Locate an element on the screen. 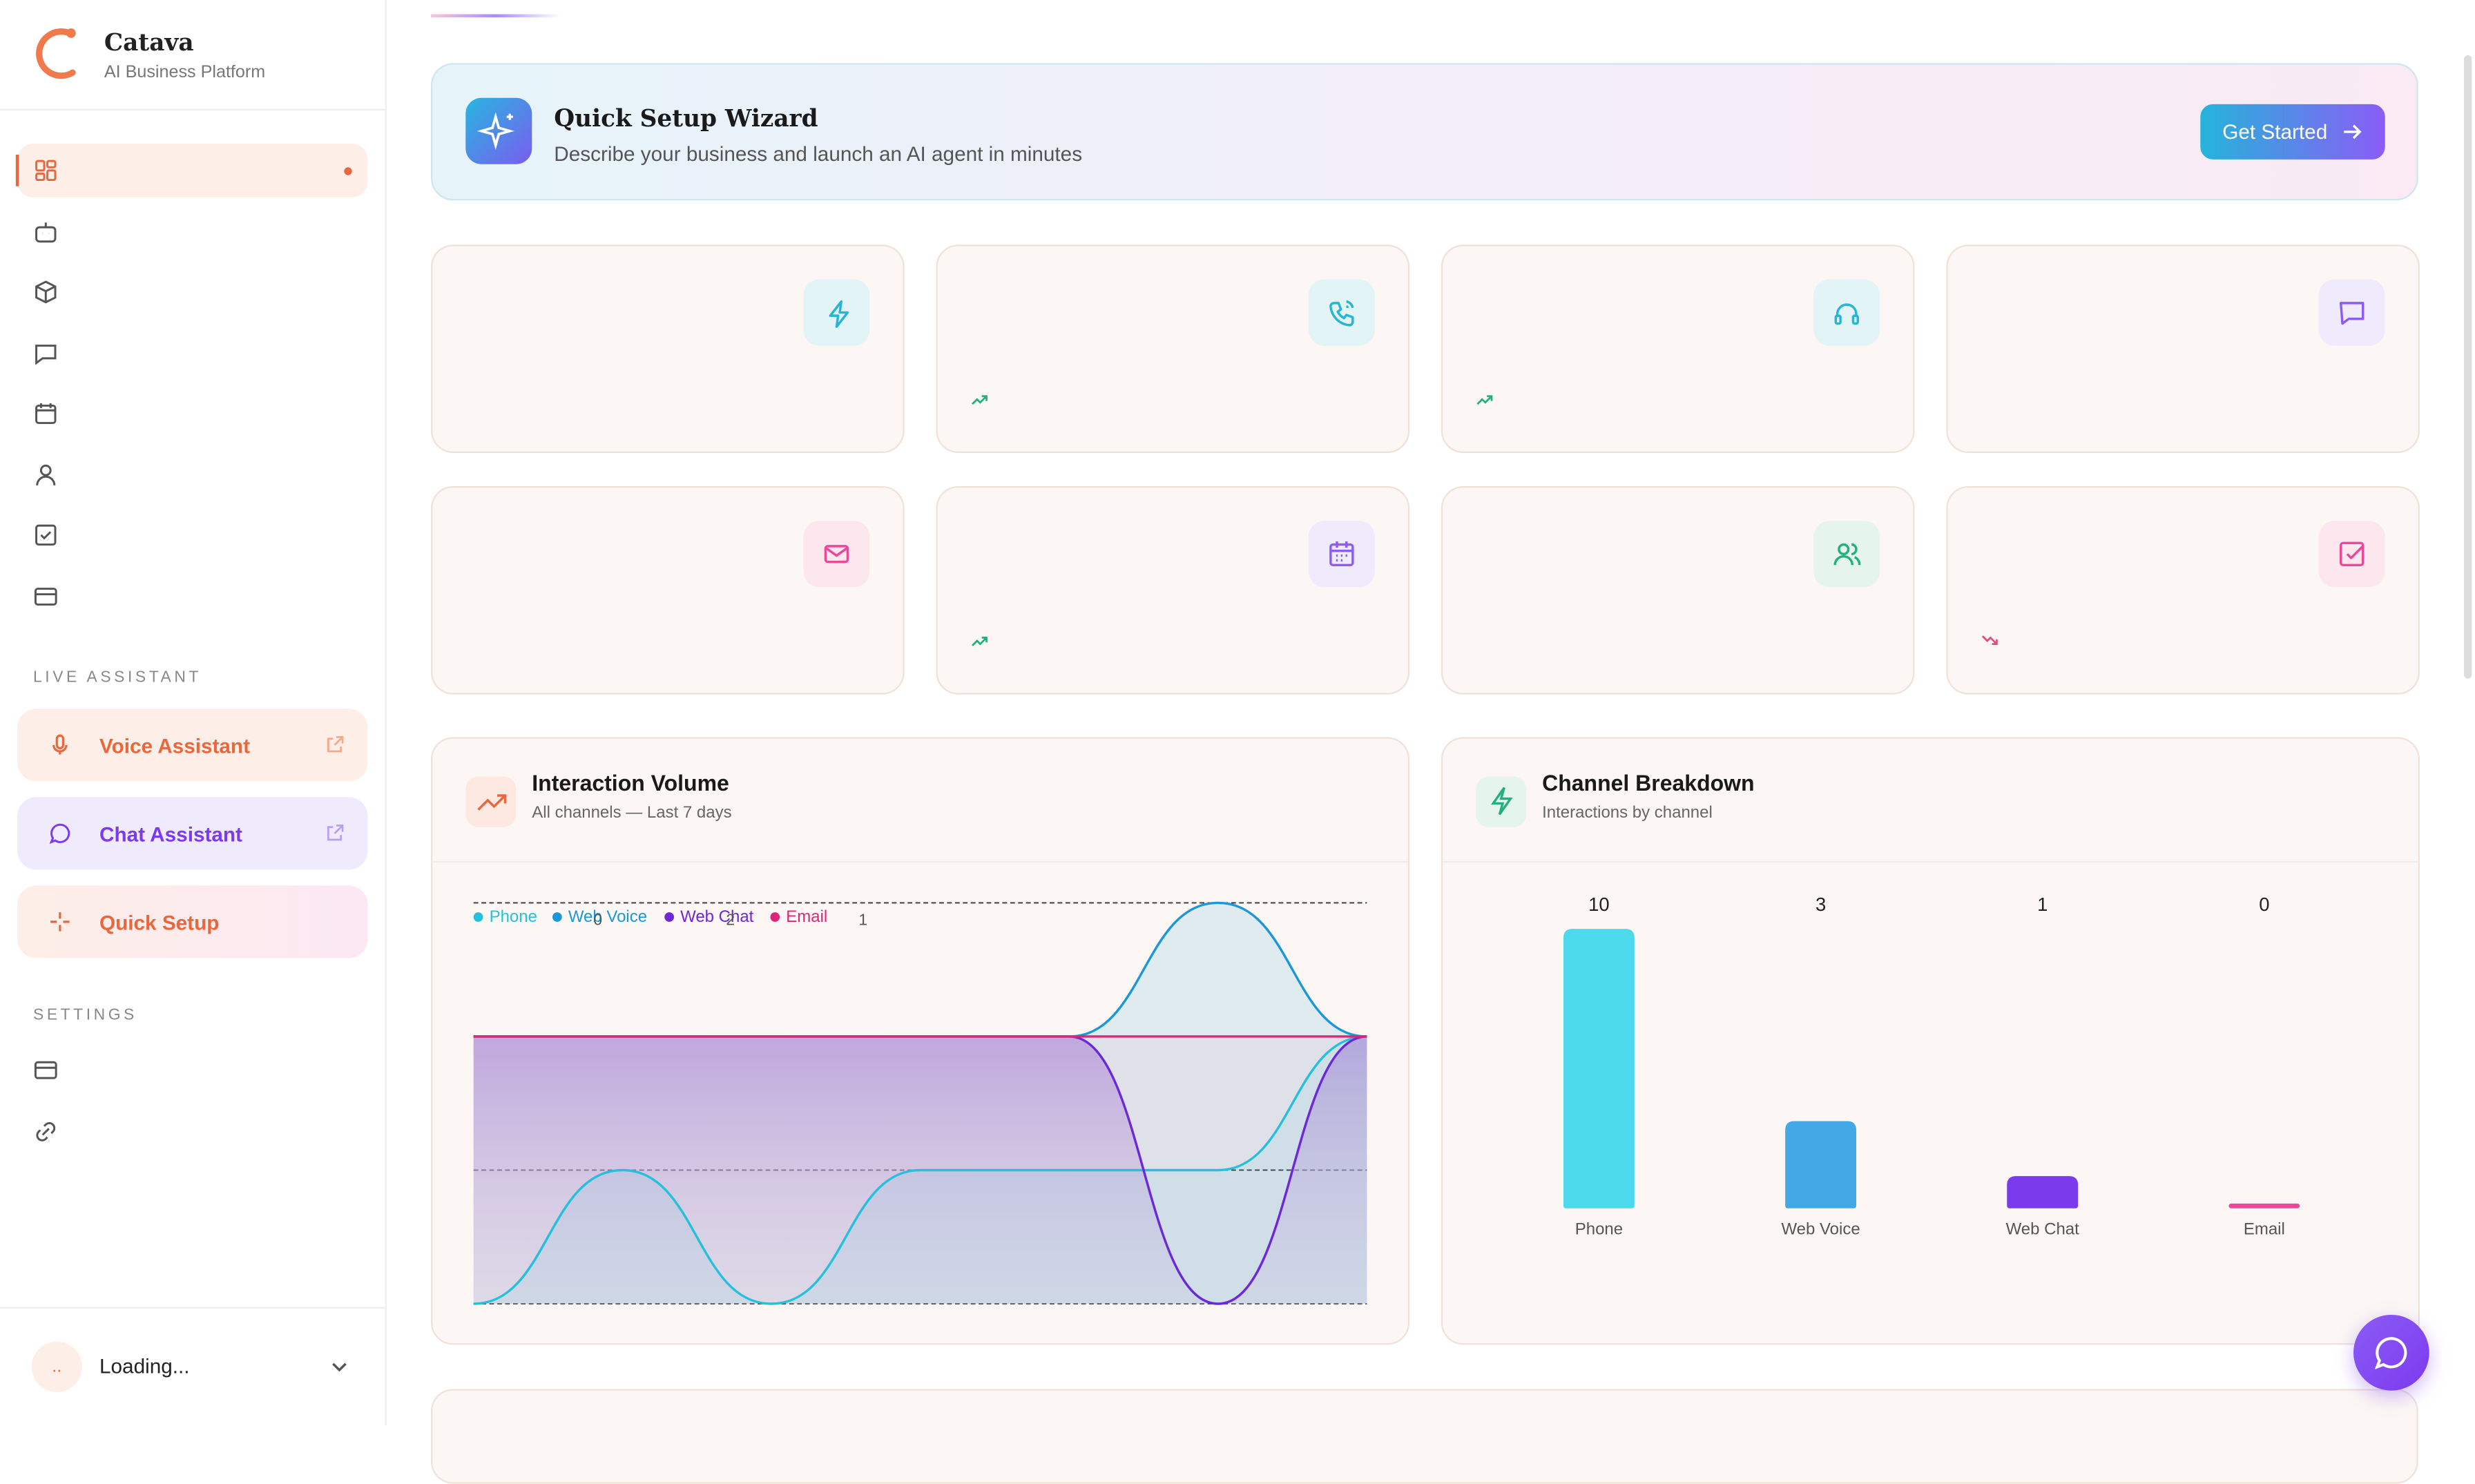 Image resolution: width=2475 pixels, height=1484 pixels. legend-label: Web Voice is located at coordinates (607, 916).